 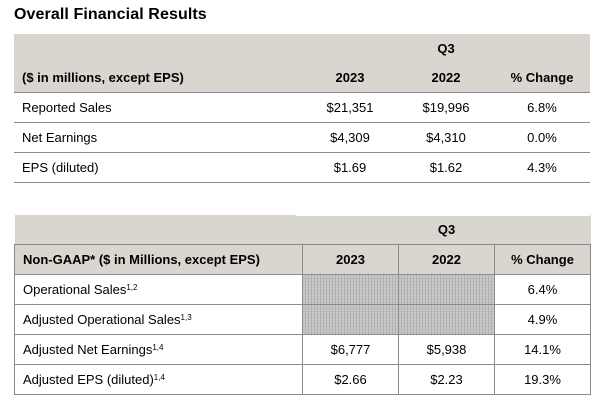 What do you see at coordinates (446, 107) in the screenshot?
I see `value-2022: $19,996` at bounding box center [446, 107].